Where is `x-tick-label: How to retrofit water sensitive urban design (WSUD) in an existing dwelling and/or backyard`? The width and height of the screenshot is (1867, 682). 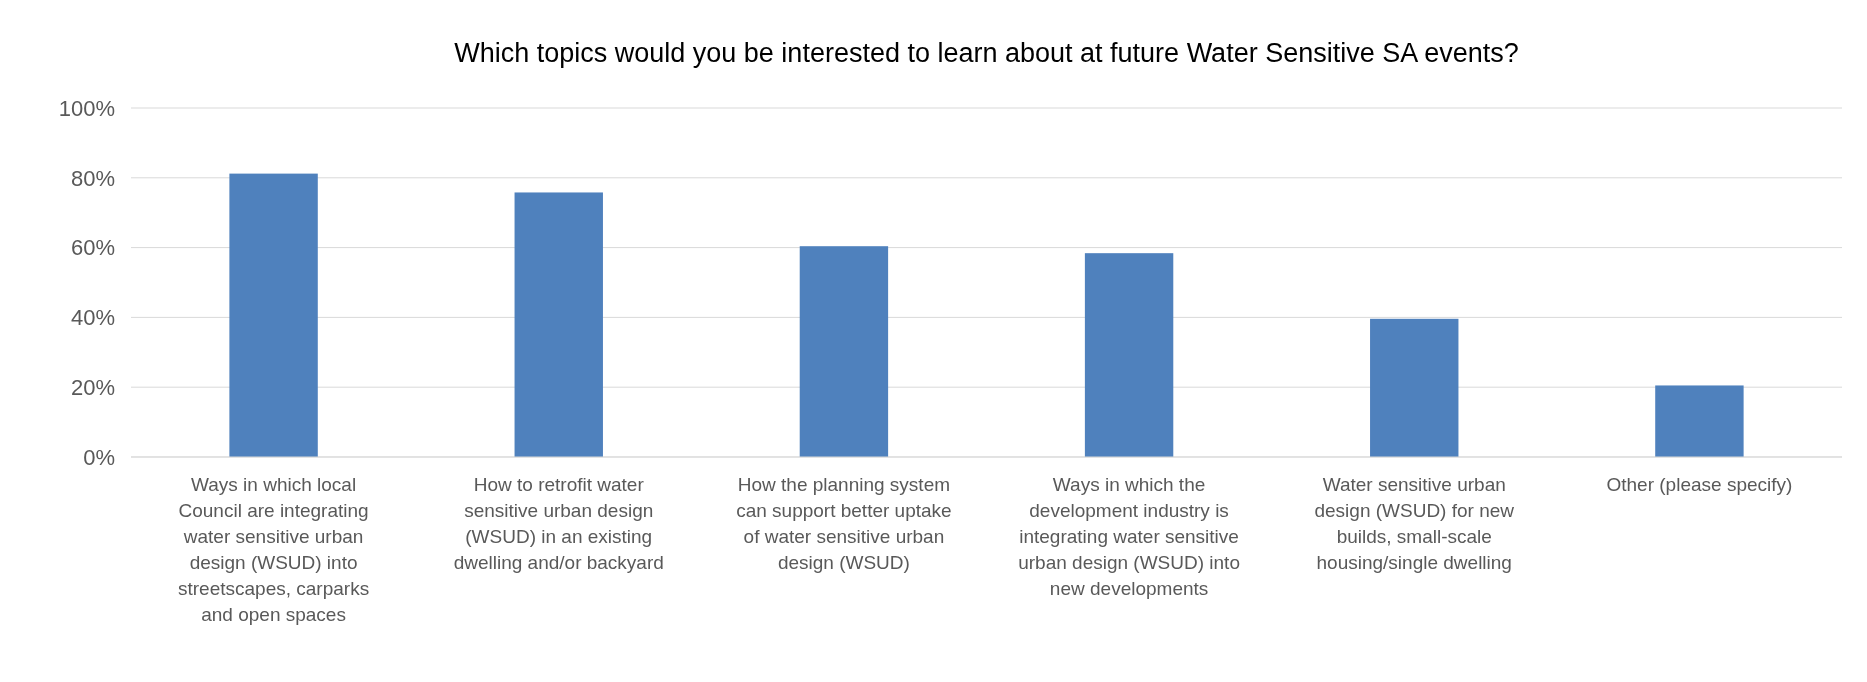
x-tick-label: How to retrofit water sensitive urban design (WSUD) in an existing dwelling and/or backyard is located at coordinates (558, 523).